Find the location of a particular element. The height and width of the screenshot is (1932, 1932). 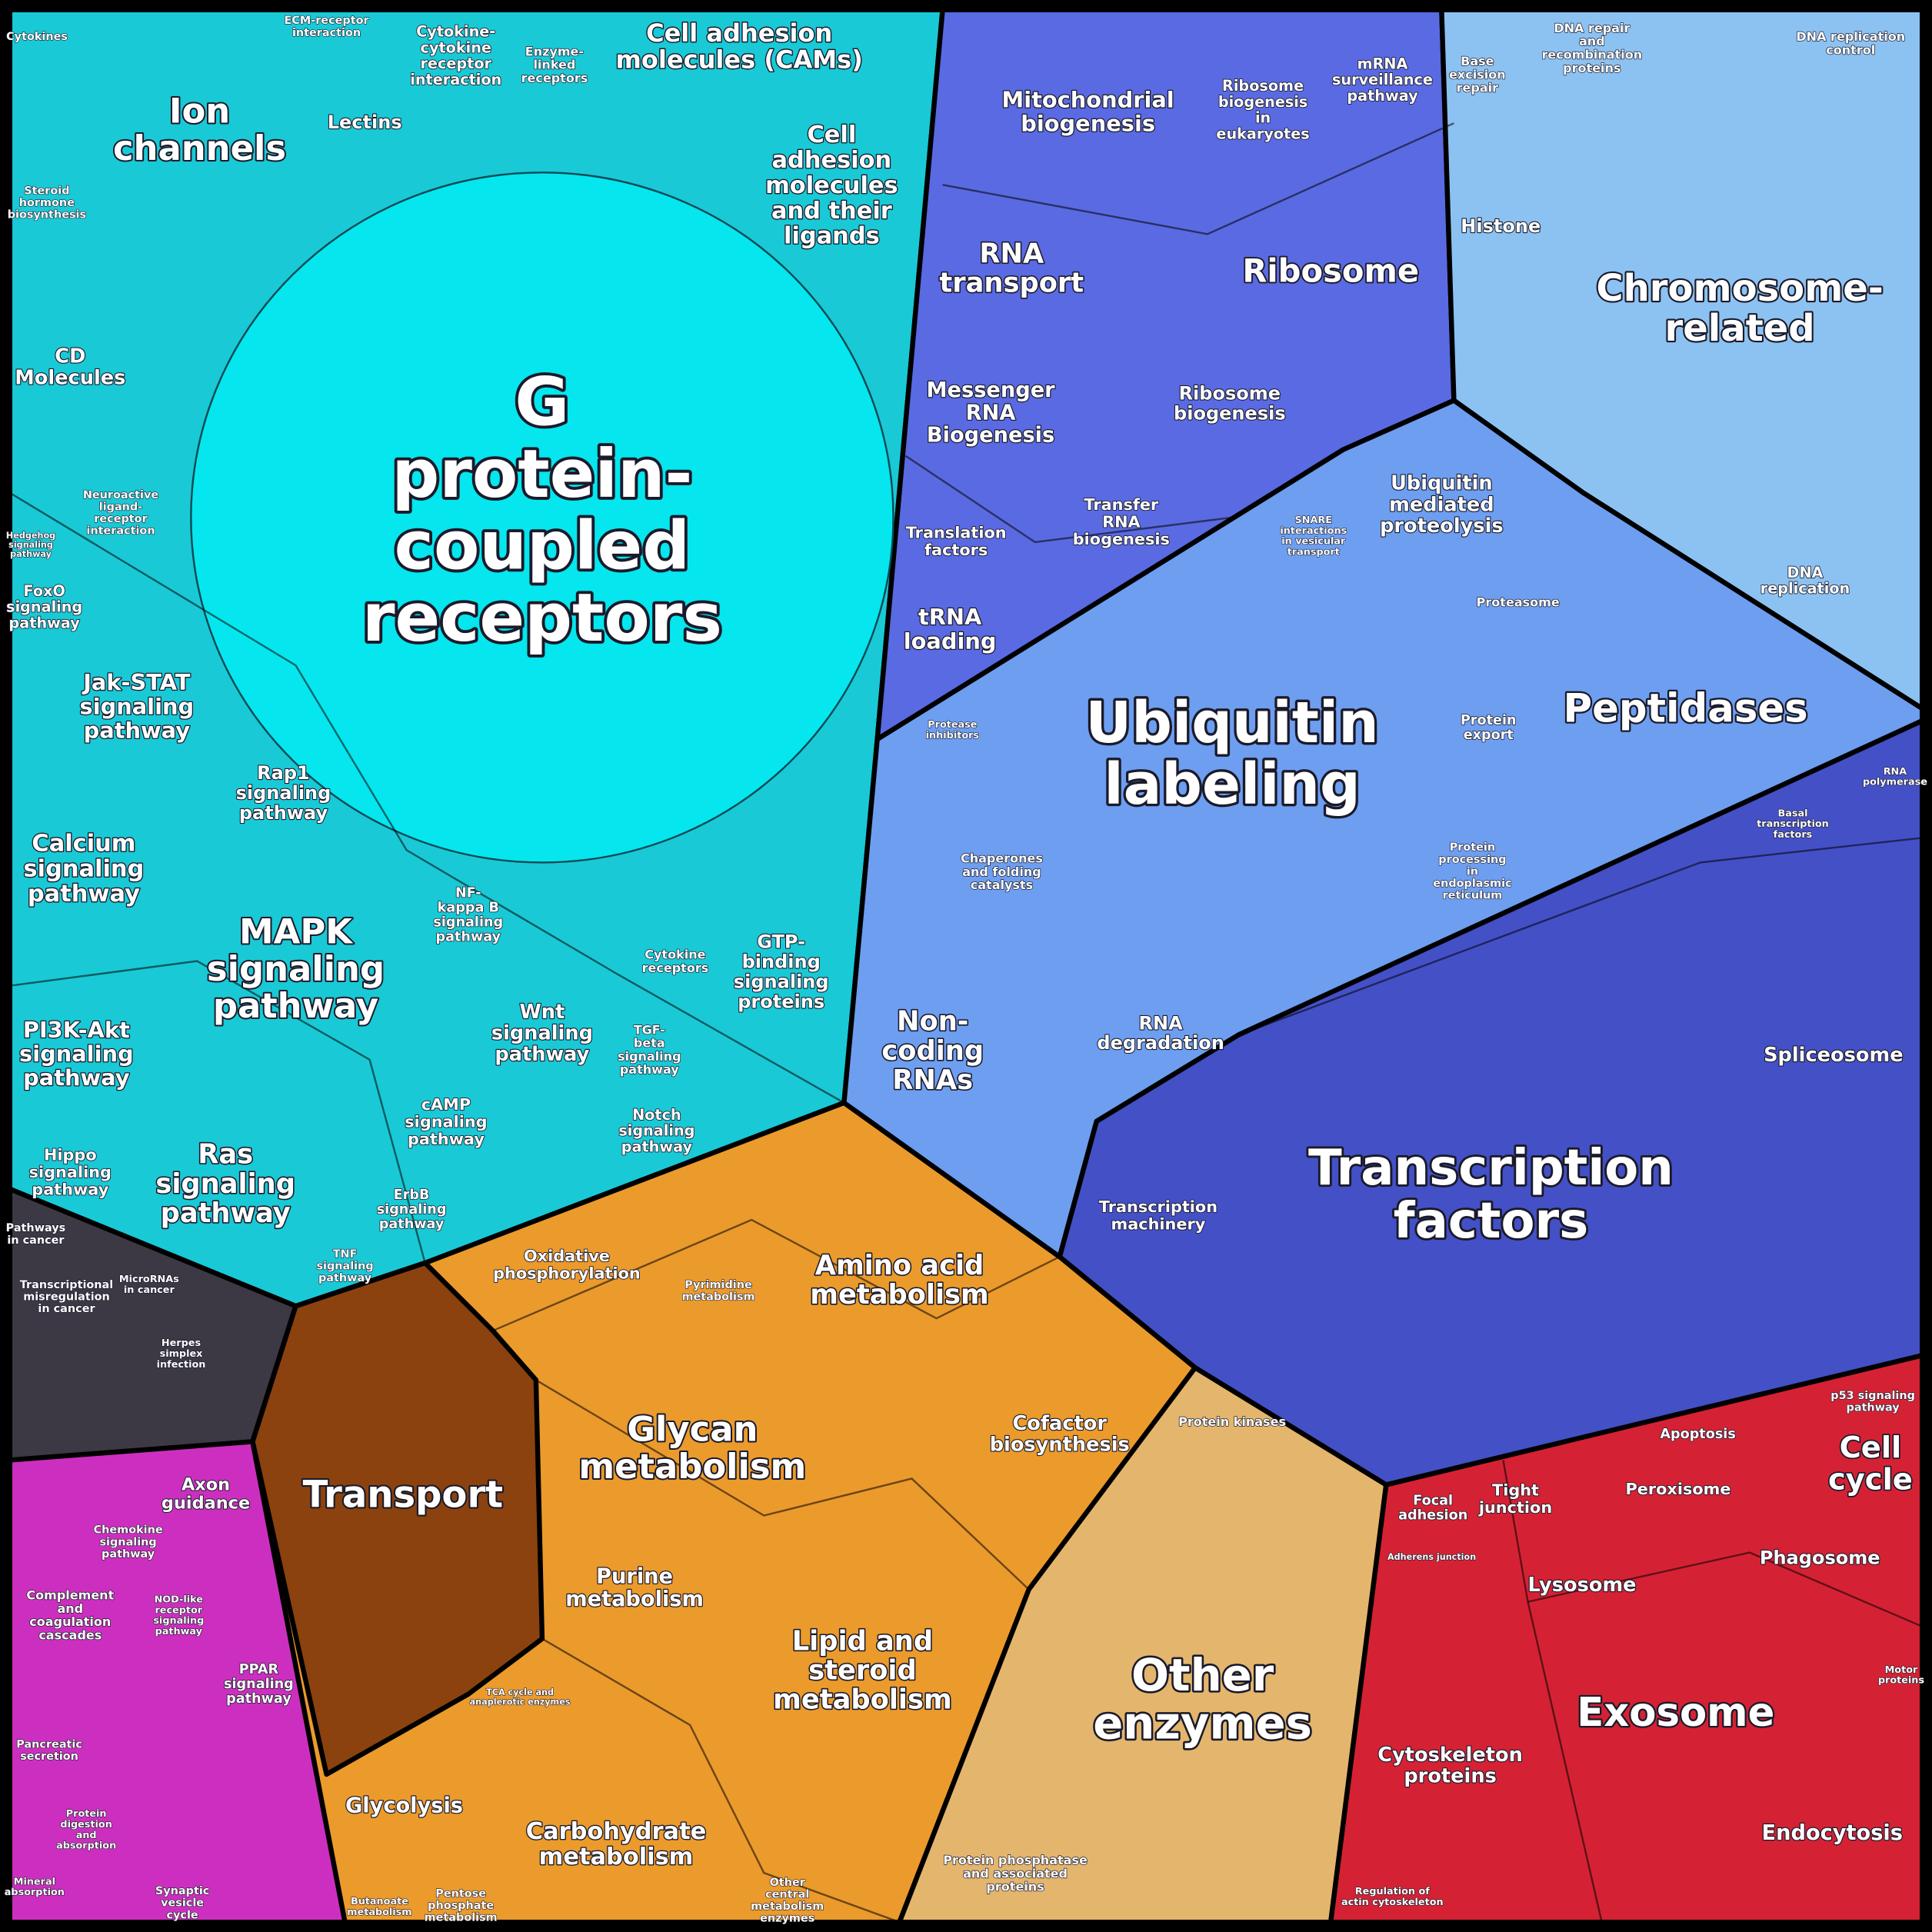

region-label: SNARE interactions in vesicular transport is located at coordinates (1313, 536).